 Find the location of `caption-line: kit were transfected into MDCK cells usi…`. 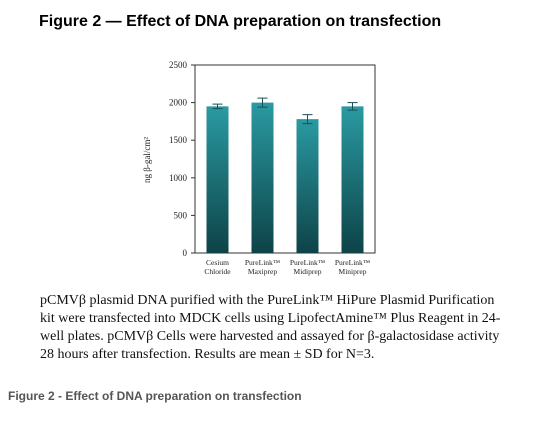

caption-line: kit were transfected into MDCK cells usi… is located at coordinates (270, 318).